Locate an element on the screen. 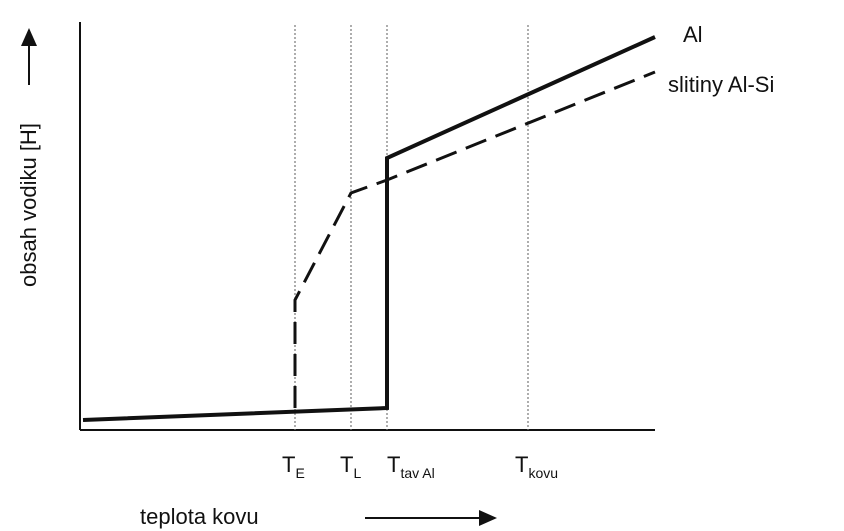 Image resolution: width=844 pixels, height=531 pixels. x-label: Tkovu is located at coordinates (536, 466).